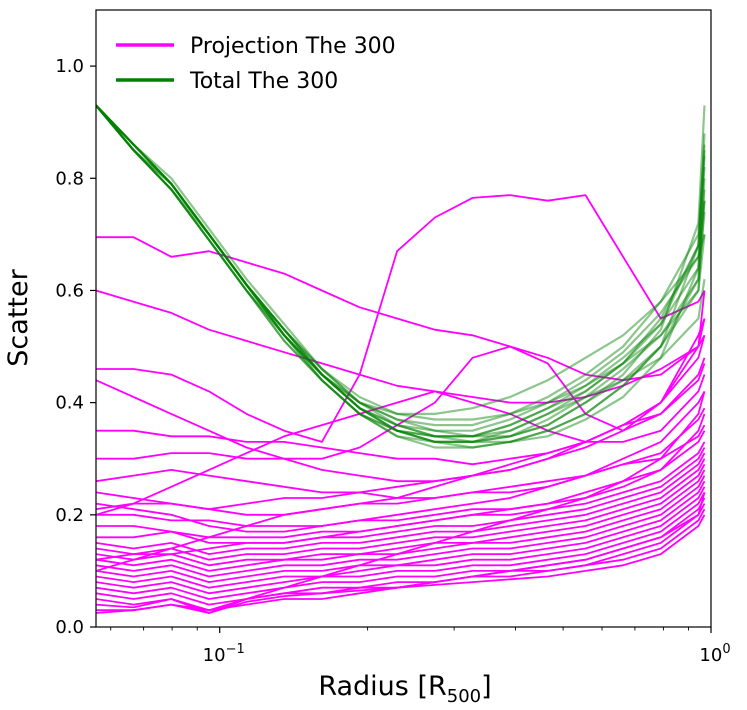 Image resolution: width=747 pixels, height=710 pixels. What do you see at coordinates (75, 347) in the screenshot?
I see `y-axis: 0.0 0.2 0.4 0.6 0.8 1.0` at bounding box center [75, 347].